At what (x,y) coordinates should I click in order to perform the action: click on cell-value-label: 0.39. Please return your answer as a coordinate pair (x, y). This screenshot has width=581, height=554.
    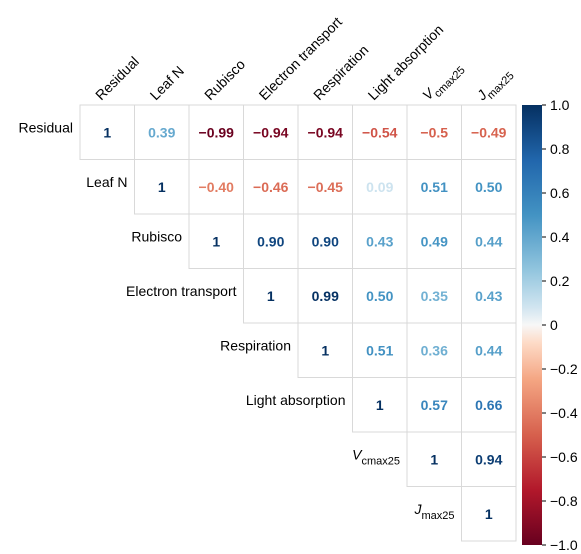
    Looking at the image, I should click on (161, 132).